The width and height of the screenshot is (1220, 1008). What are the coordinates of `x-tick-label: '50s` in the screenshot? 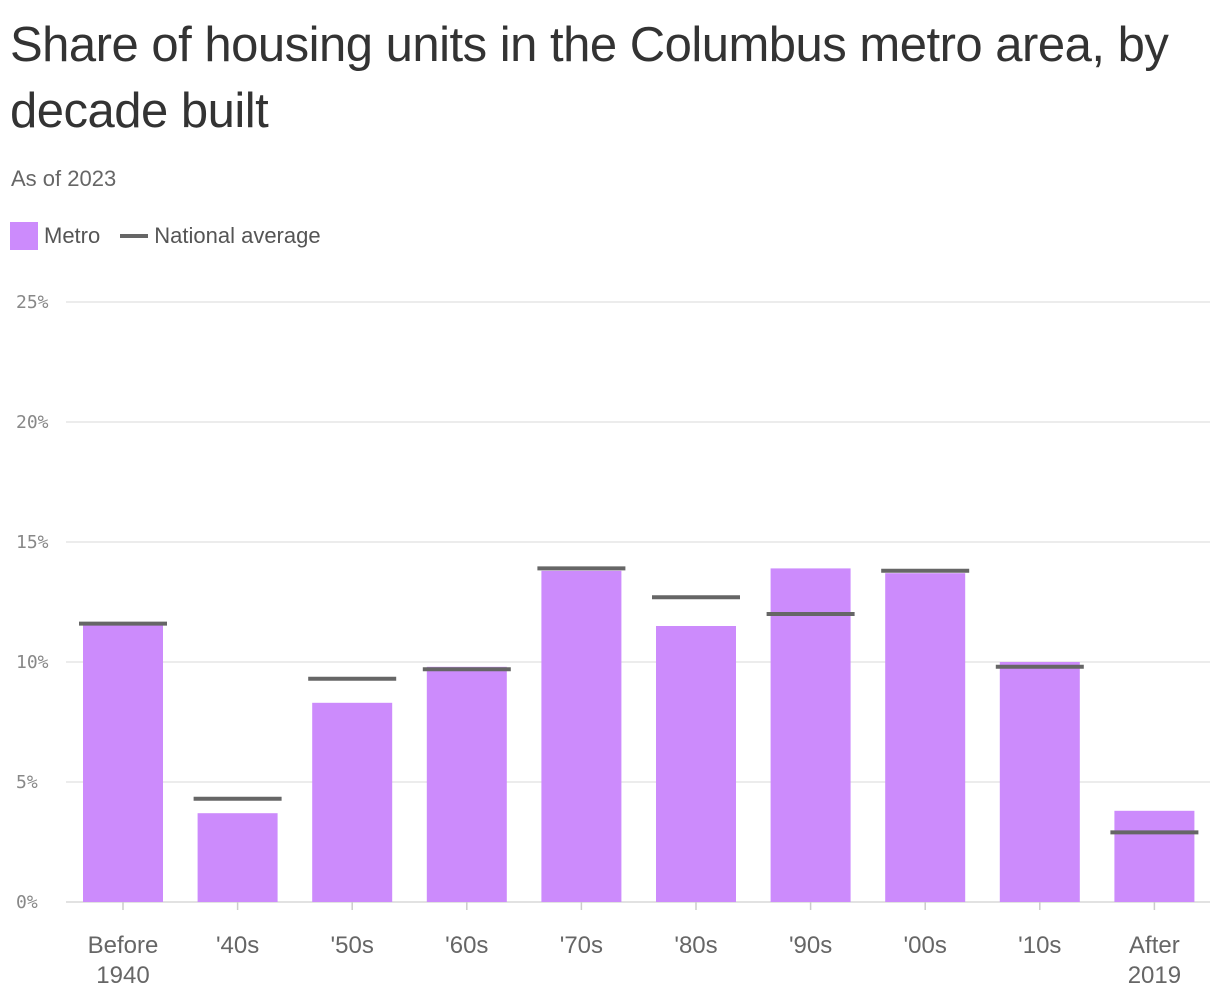 It's located at (352, 945).